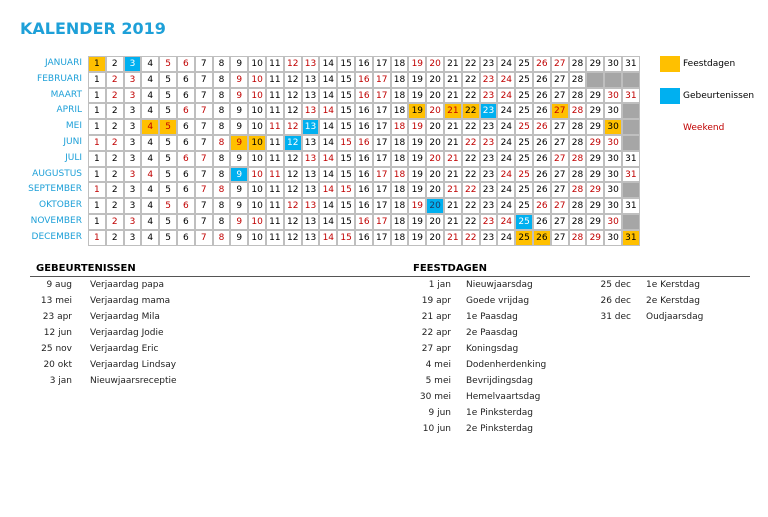 The width and height of the screenshot is (768, 517). Describe the element at coordinates (55, 189) in the screenshot. I see `month-label: SEPTEMBER` at that location.